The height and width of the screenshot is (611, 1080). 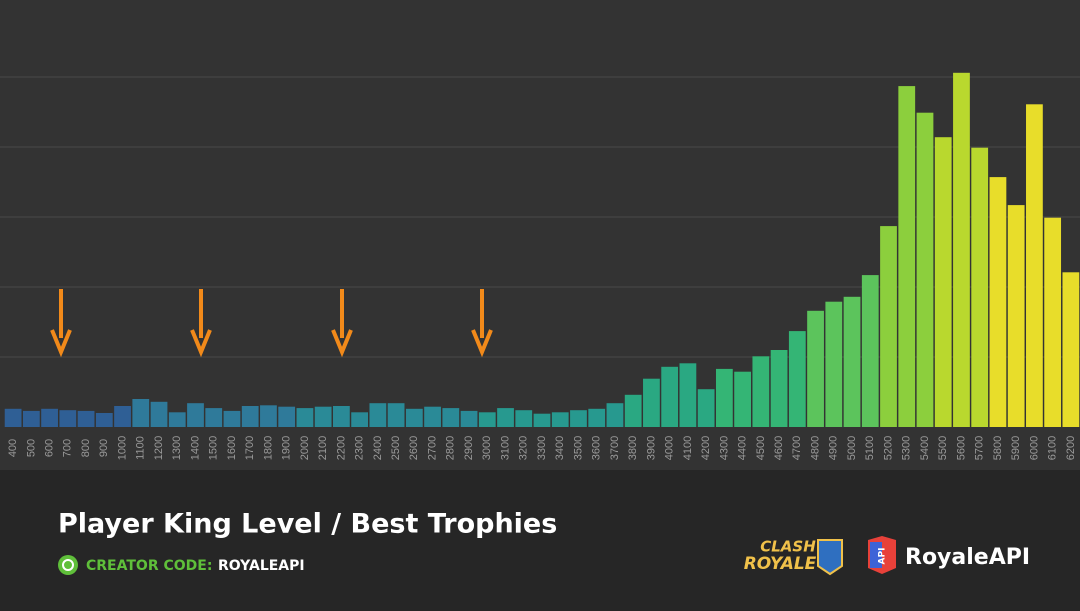 I want to click on x-tick-label: 4800, so click(x=815, y=448).